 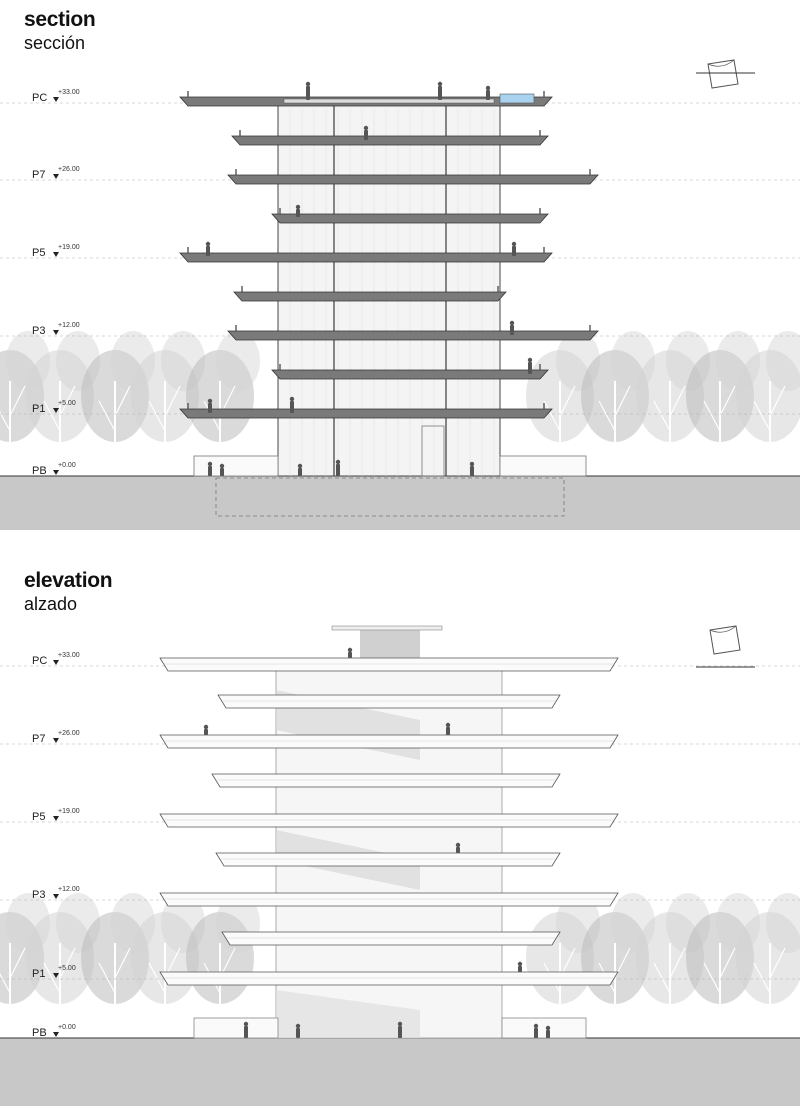 What do you see at coordinates (517, 98) in the screenshot?
I see `rooftop-pool` at bounding box center [517, 98].